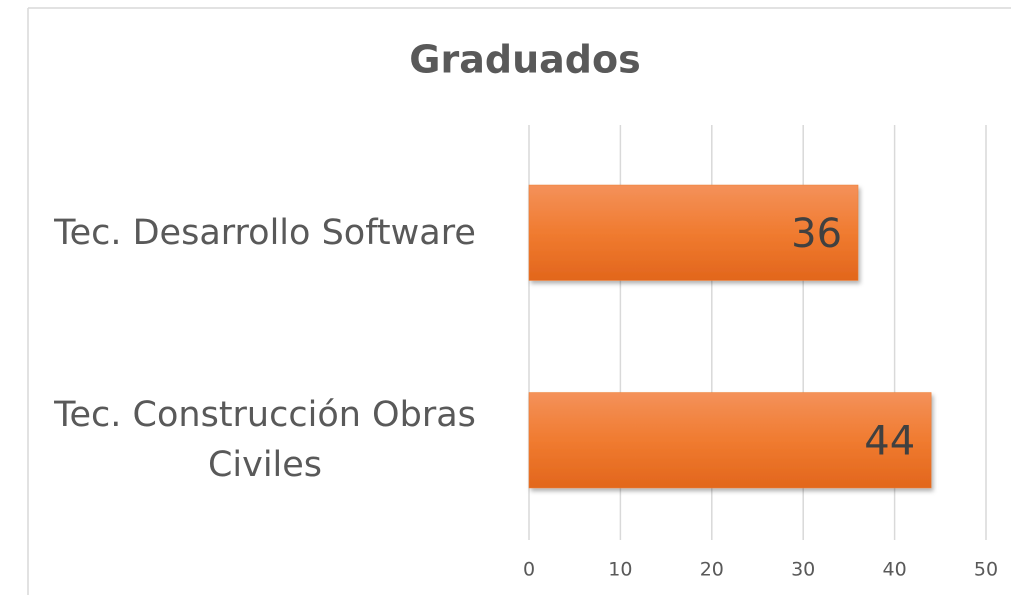 The height and width of the screenshot is (595, 1011). What do you see at coordinates (986, 570) in the screenshot?
I see `x-tick-label: 50` at bounding box center [986, 570].